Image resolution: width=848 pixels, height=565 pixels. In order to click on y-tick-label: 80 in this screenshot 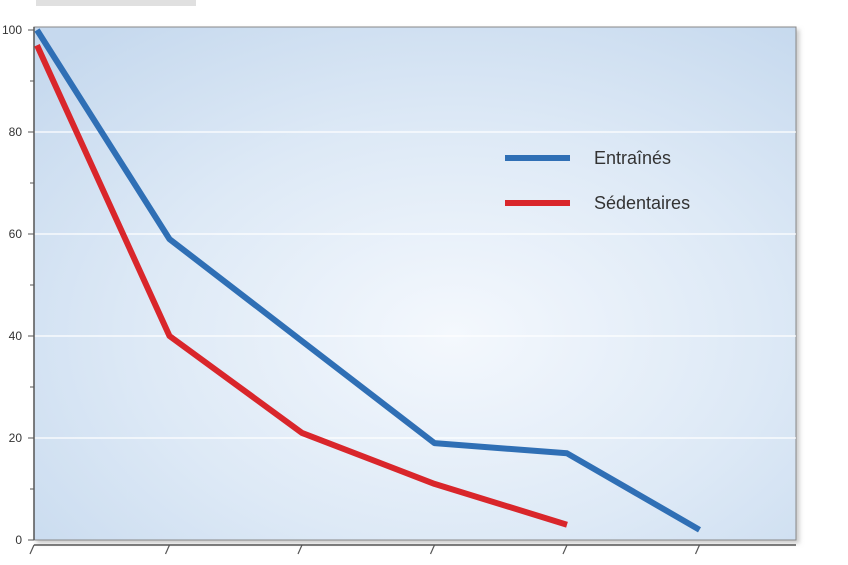, I will do `click(16, 132)`.